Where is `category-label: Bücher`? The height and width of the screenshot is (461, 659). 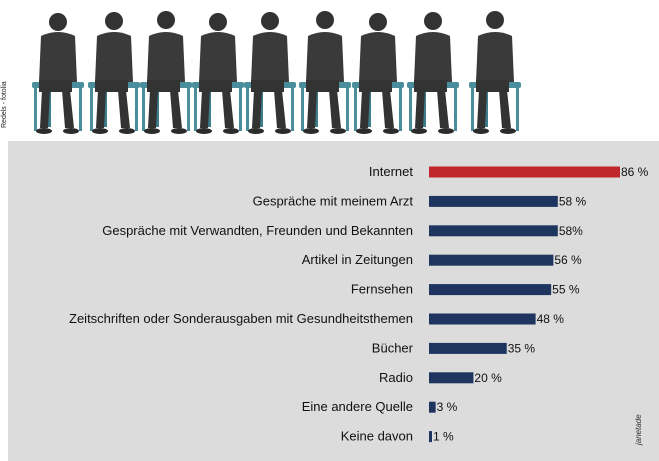 category-label: Bücher is located at coordinates (393, 347).